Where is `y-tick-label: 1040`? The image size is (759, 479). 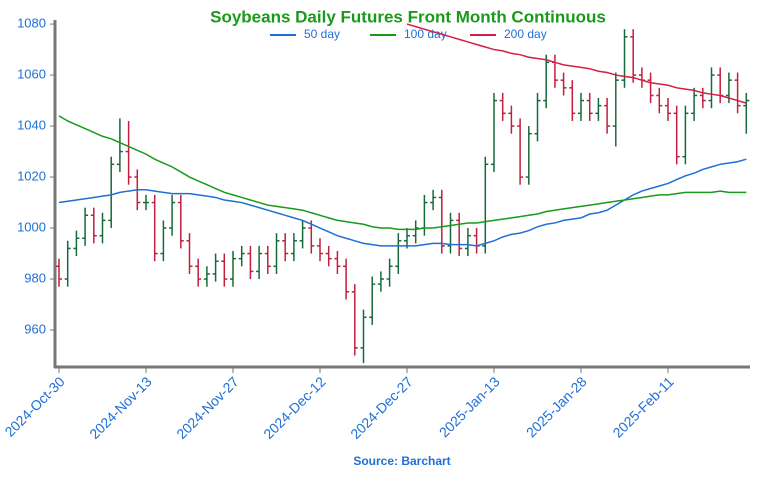 y-tick-label: 1040 is located at coordinates (31, 125).